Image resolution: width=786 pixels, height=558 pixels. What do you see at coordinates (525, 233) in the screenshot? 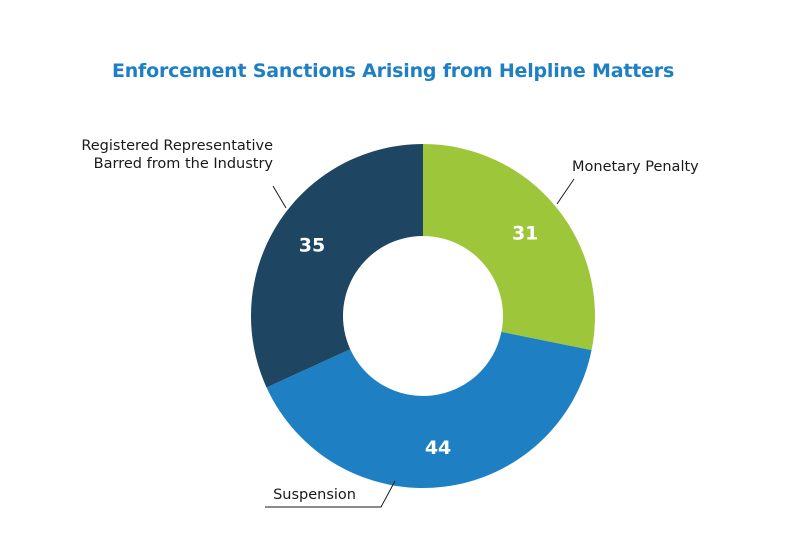
I see `value-label-monetary-penalty: 31` at bounding box center [525, 233].